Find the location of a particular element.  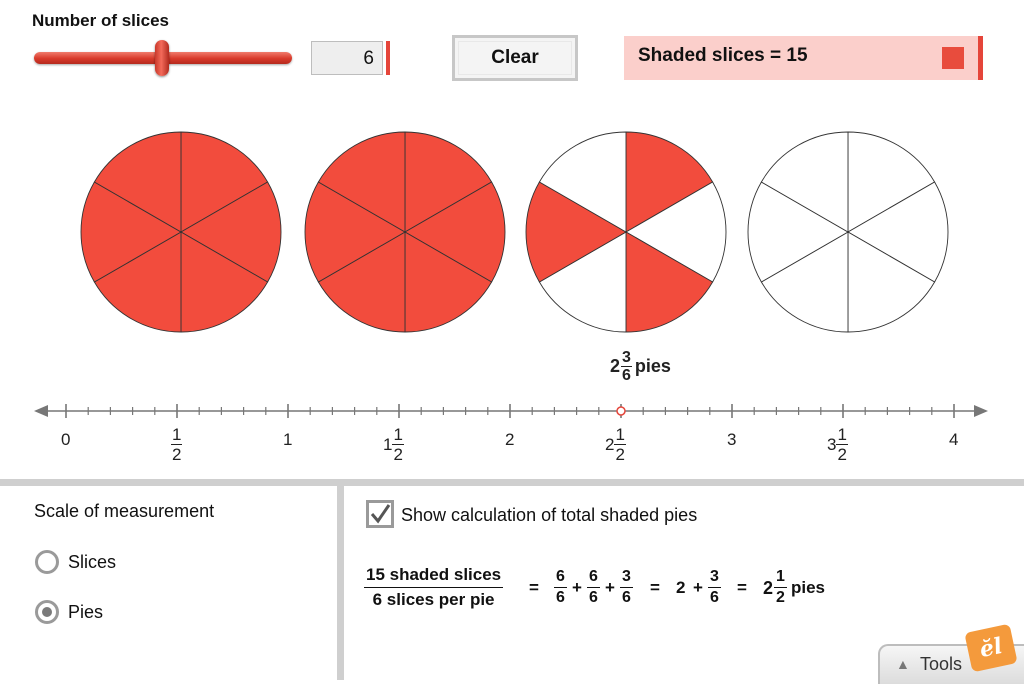

calc-term-3: 3 6 is located at coordinates (626, 587).